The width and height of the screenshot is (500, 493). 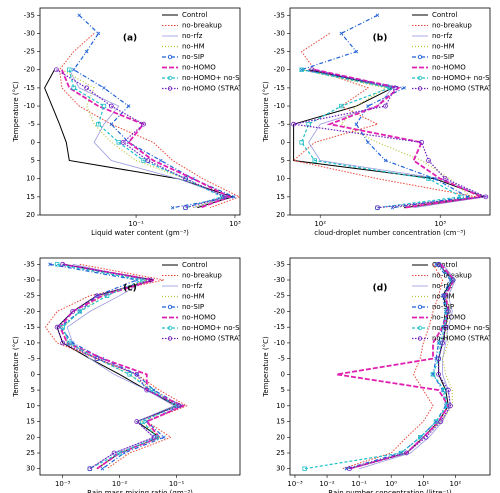 I want to click on y-tick-label: 25, so click(x=280, y=453).